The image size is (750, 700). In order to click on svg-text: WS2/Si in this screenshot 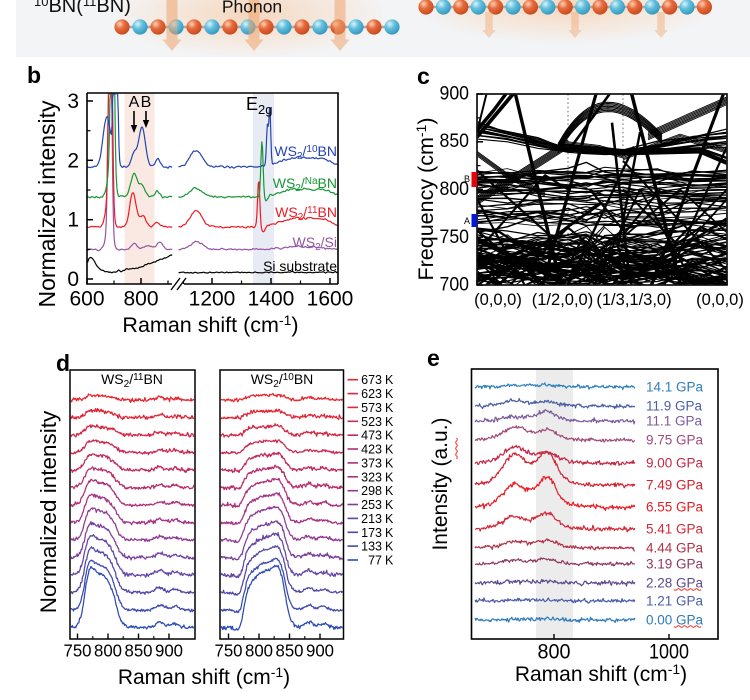, I will do `click(315, 243)`.